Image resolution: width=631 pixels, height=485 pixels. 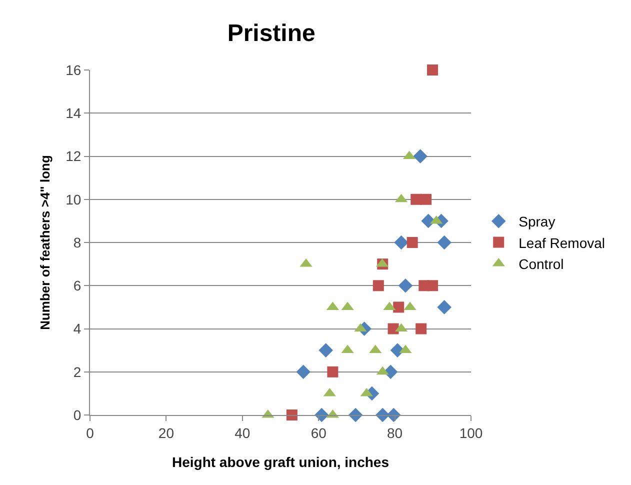 What do you see at coordinates (77, 414) in the screenshot?
I see `y-tick-label: 0` at bounding box center [77, 414].